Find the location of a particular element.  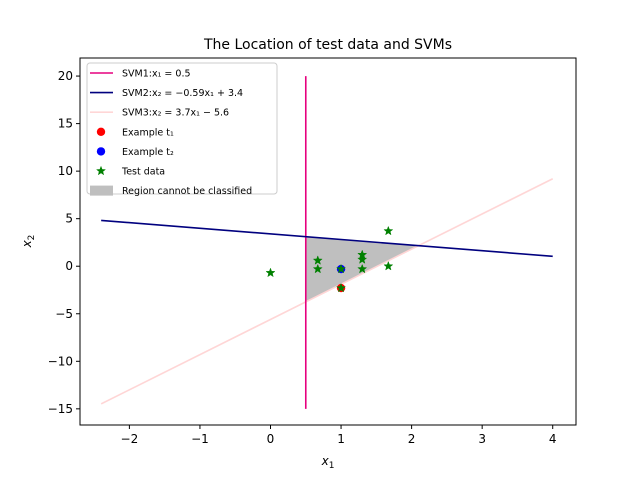

region-legend-swatch is located at coordinates (101, 190).